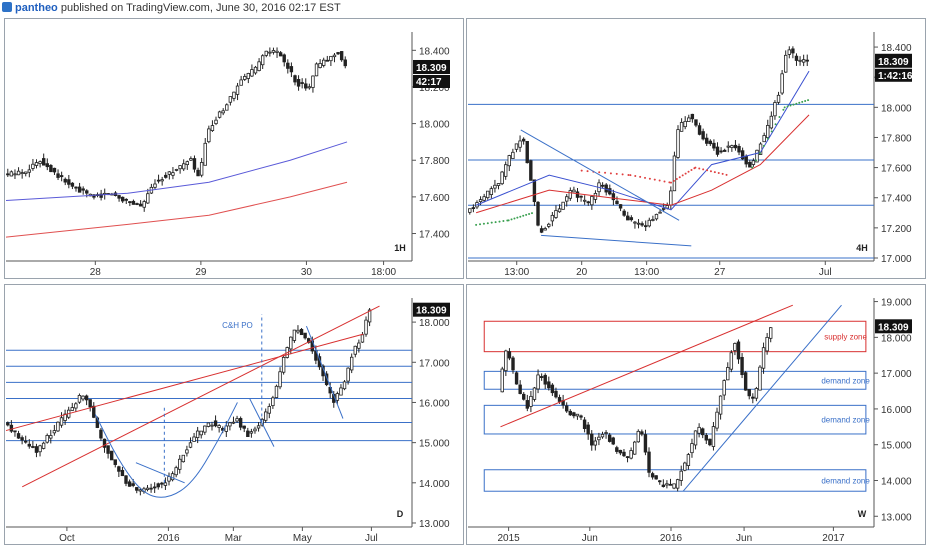 This screenshot has height=550, width=932. What do you see at coordinates (896, 138) in the screenshot?
I see `y-tick-label: 17.800` at bounding box center [896, 138].